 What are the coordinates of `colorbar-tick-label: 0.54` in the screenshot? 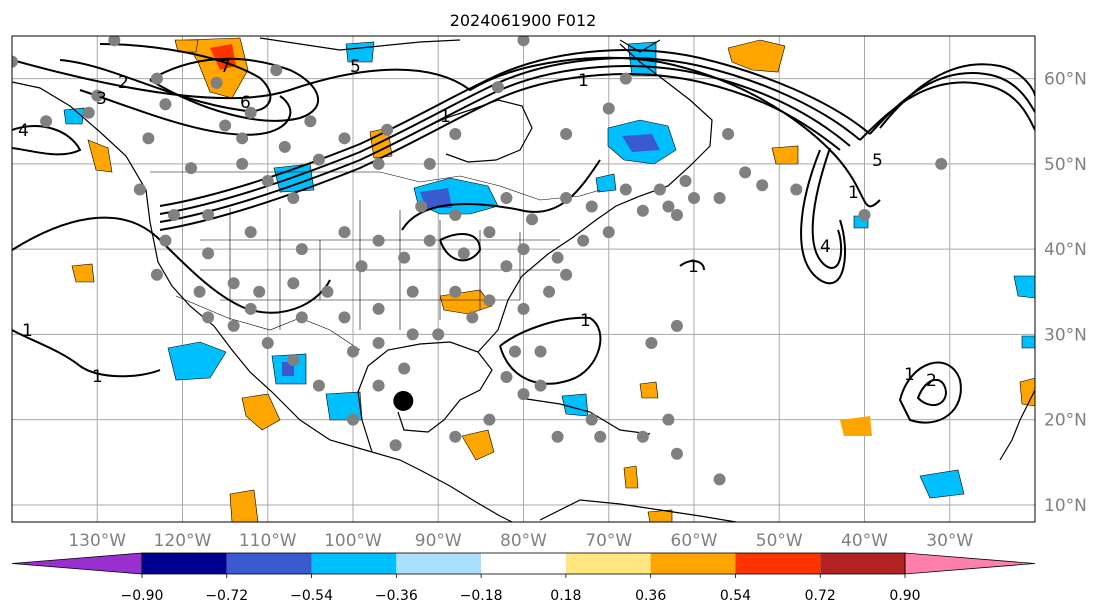 It's located at (735, 596).